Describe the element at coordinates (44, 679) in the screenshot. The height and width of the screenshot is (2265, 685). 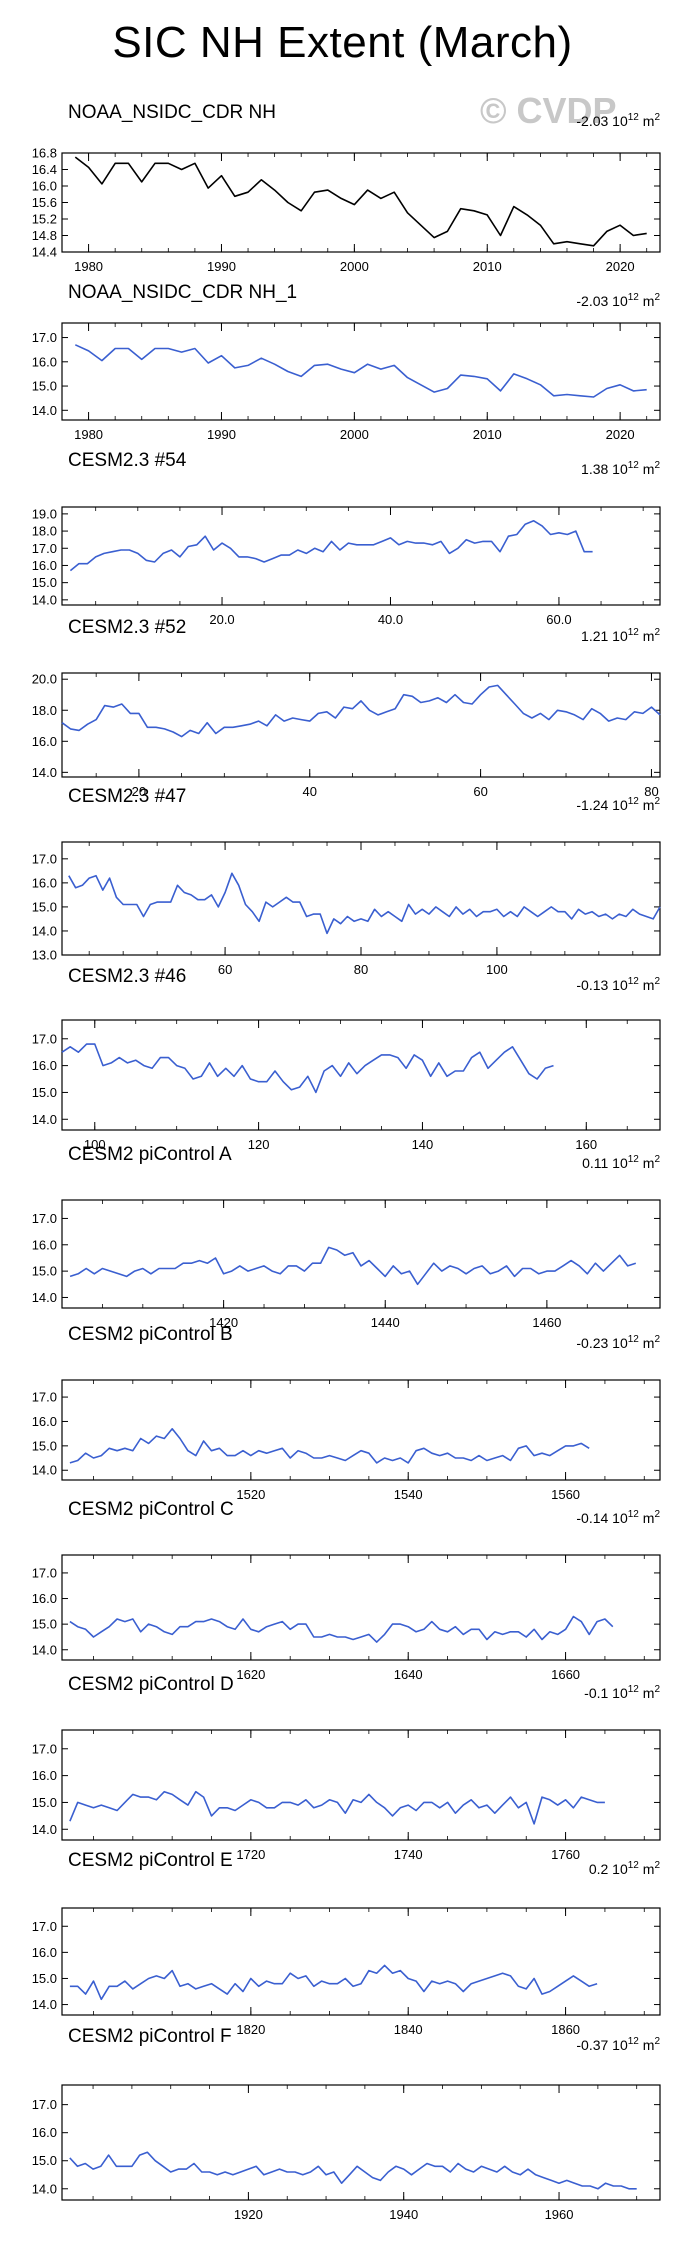
I see `y-tick-label: 20.0` at that location.